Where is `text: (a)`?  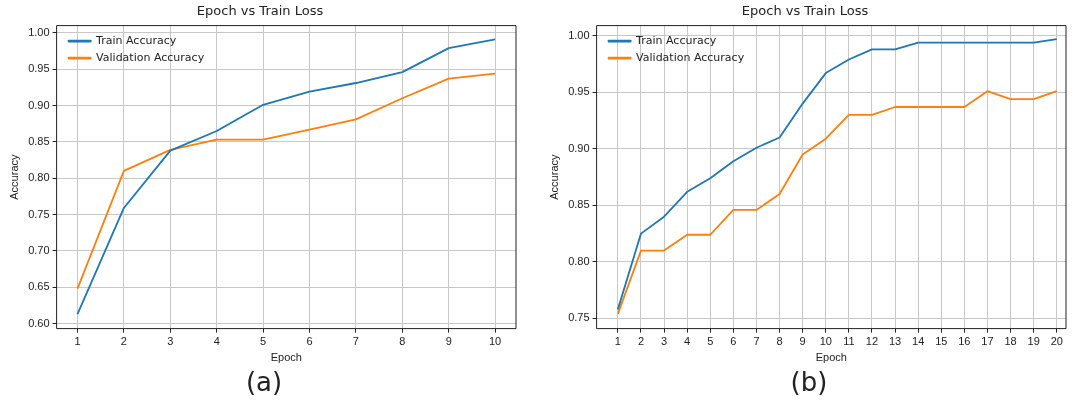
text: (a) is located at coordinates (264, 382).